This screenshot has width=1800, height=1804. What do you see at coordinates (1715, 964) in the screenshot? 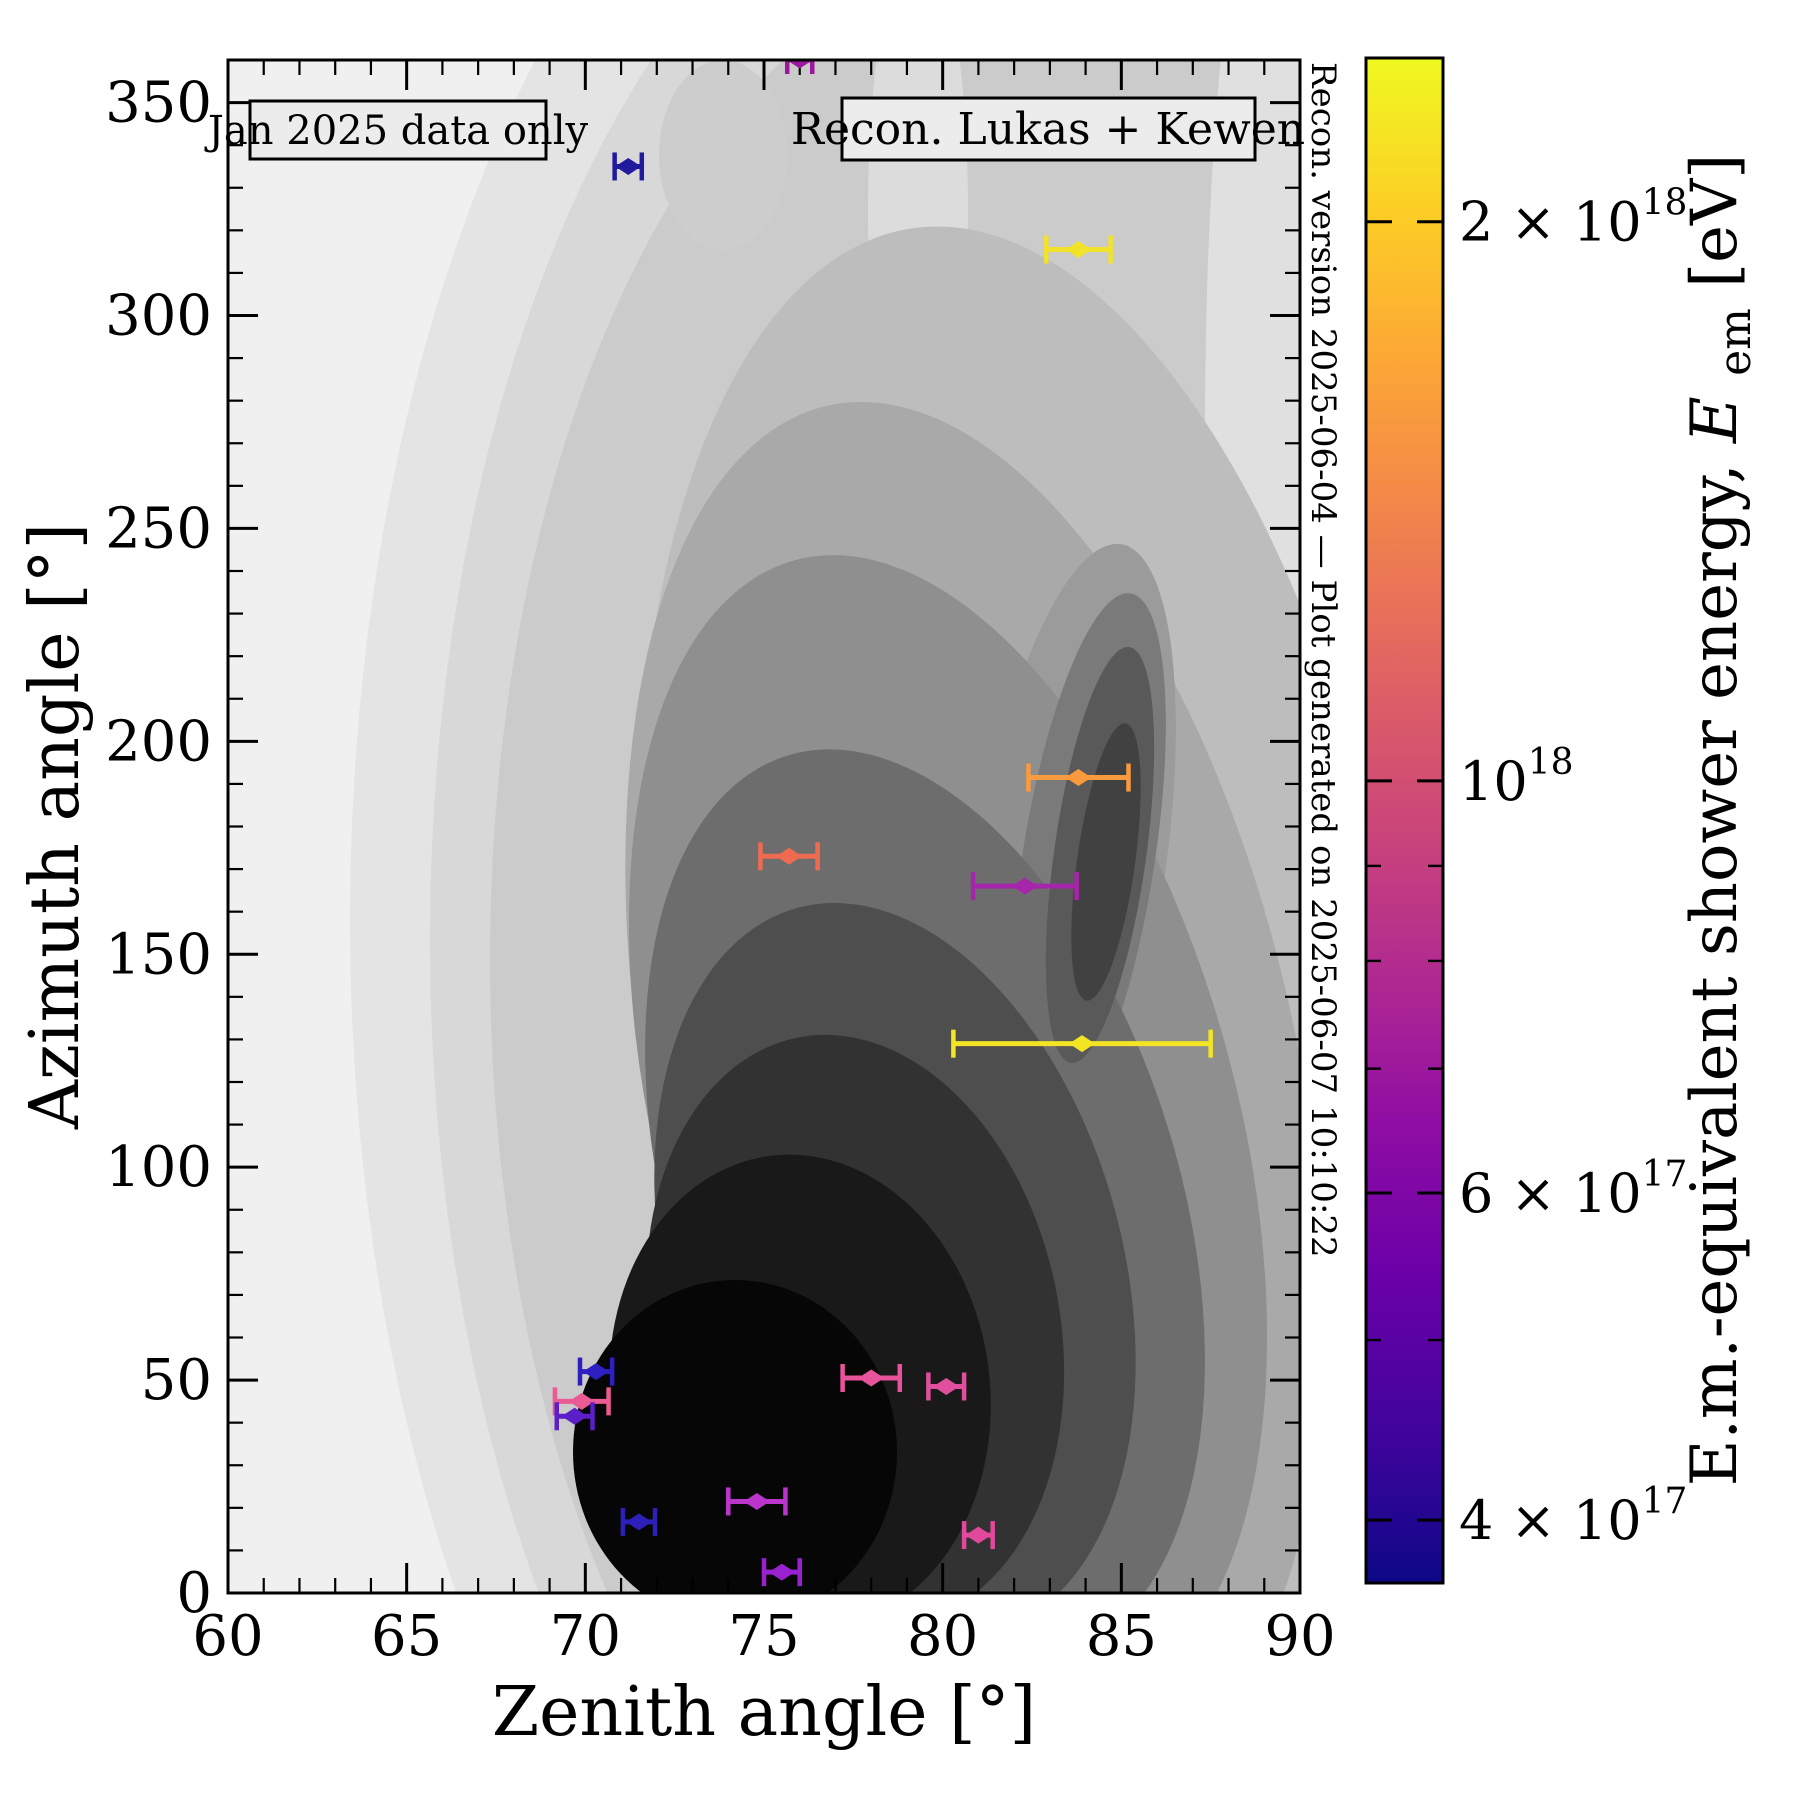
I see `colorbar-label-prefix: E.m.-equivalent shower energy,` at bounding box center [1715, 964].